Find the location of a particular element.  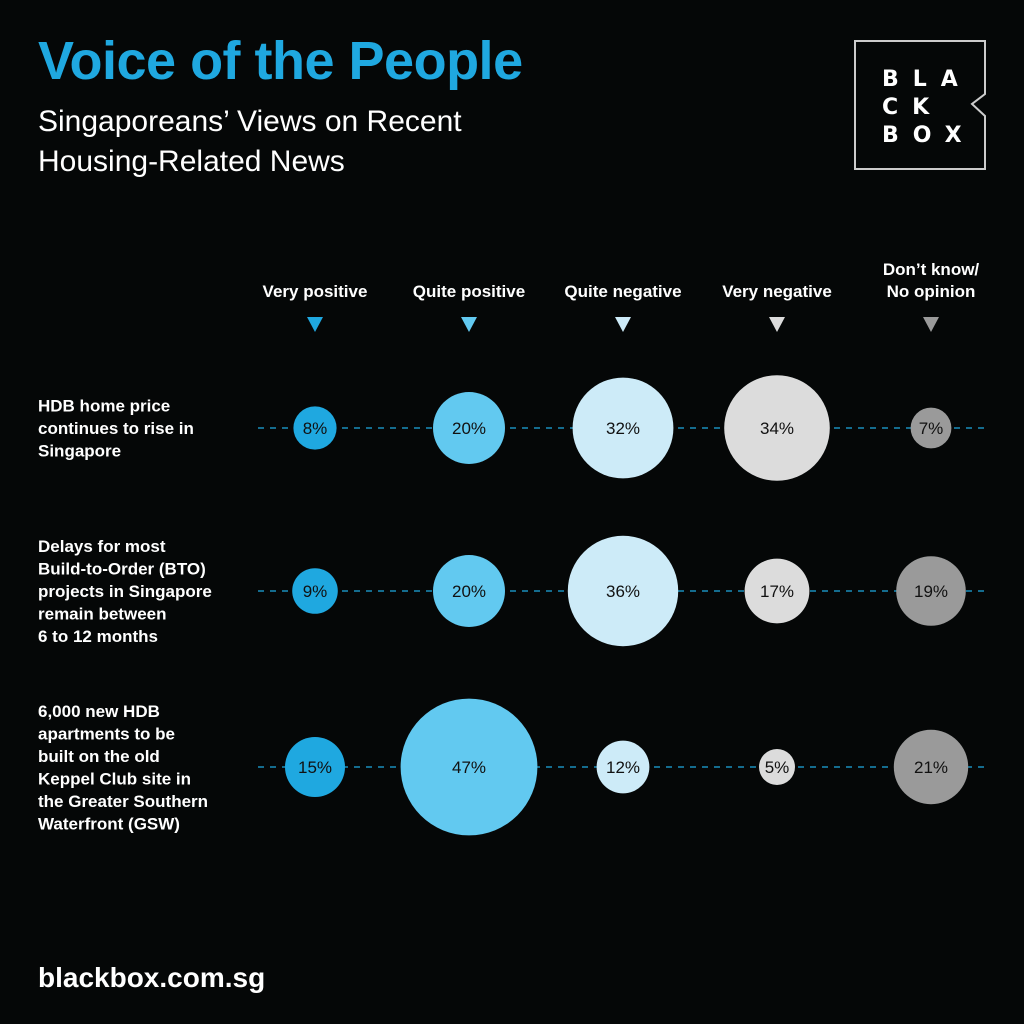

bubble-value-label: 47% is located at coordinates (469, 767).